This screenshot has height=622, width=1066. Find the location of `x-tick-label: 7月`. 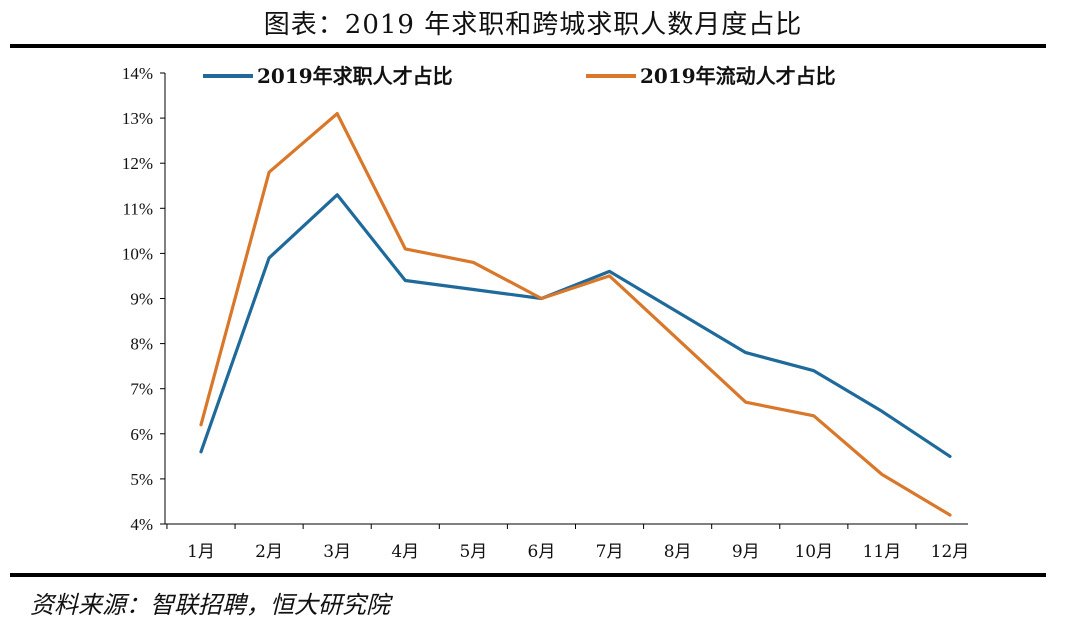

x-tick-label: 7月 is located at coordinates (610, 552).